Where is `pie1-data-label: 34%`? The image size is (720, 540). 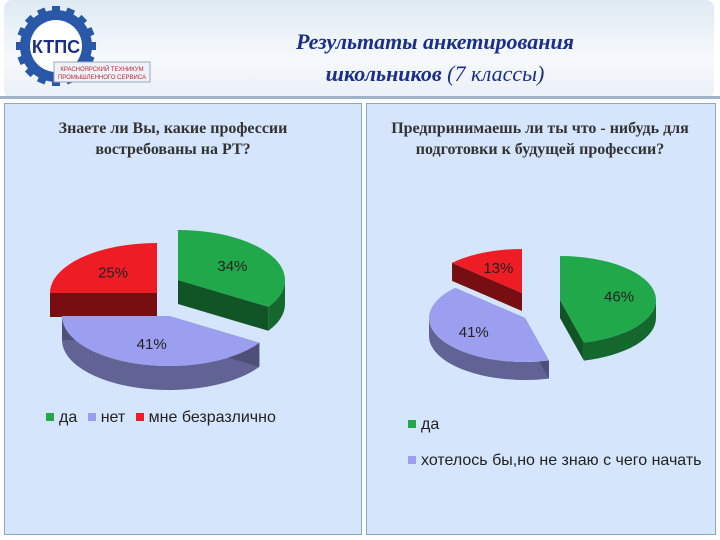 pie1-data-label: 34% is located at coordinates (232, 266).